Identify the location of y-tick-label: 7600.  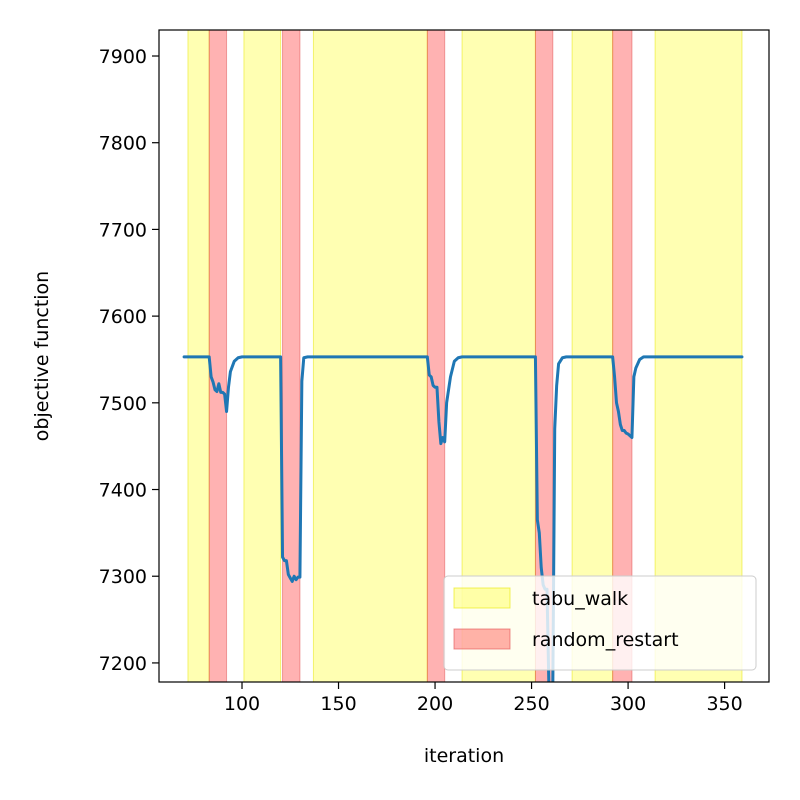
(123, 317).